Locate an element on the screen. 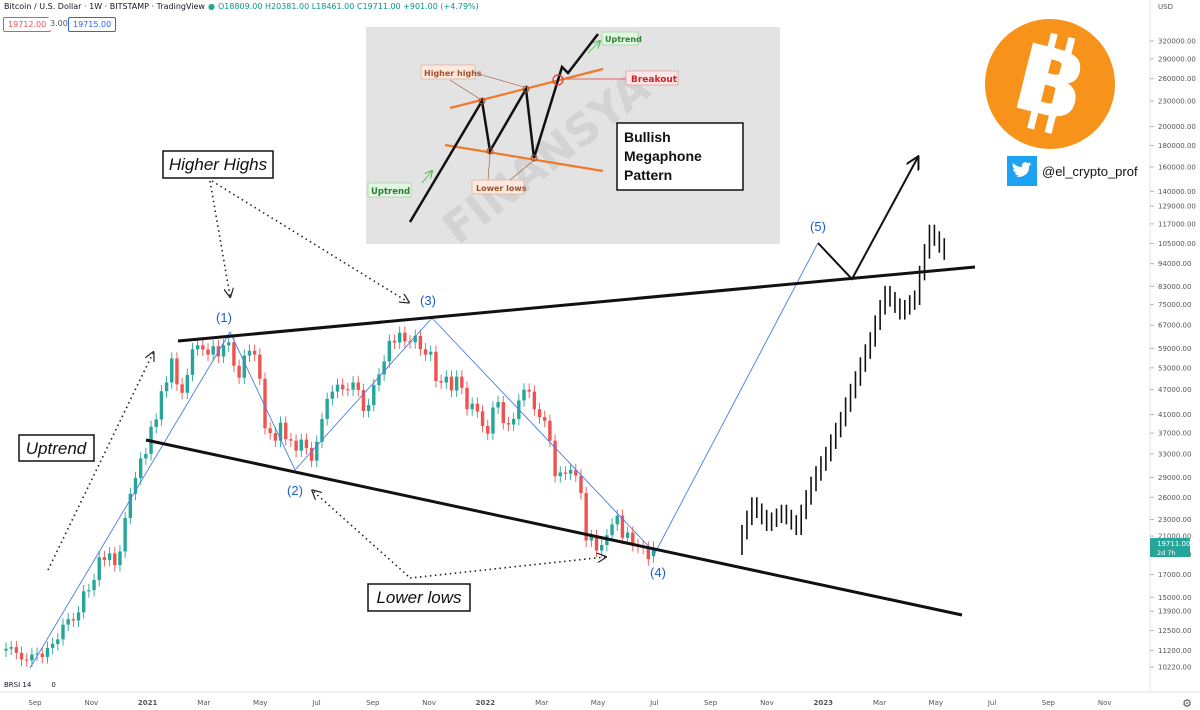  time-label: Jul is located at coordinates (316, 703).